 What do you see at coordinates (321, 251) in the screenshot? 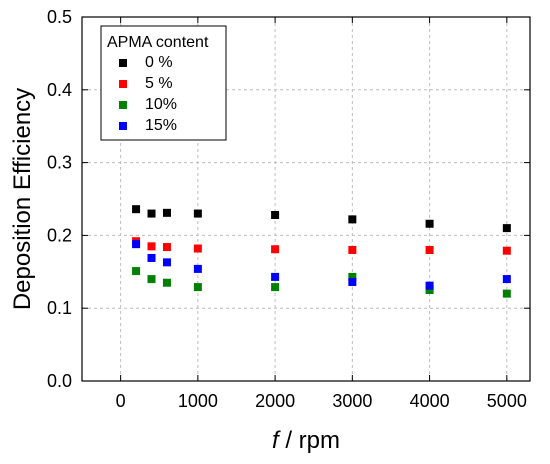
I see `data-points` at bounding box center [321, 251].